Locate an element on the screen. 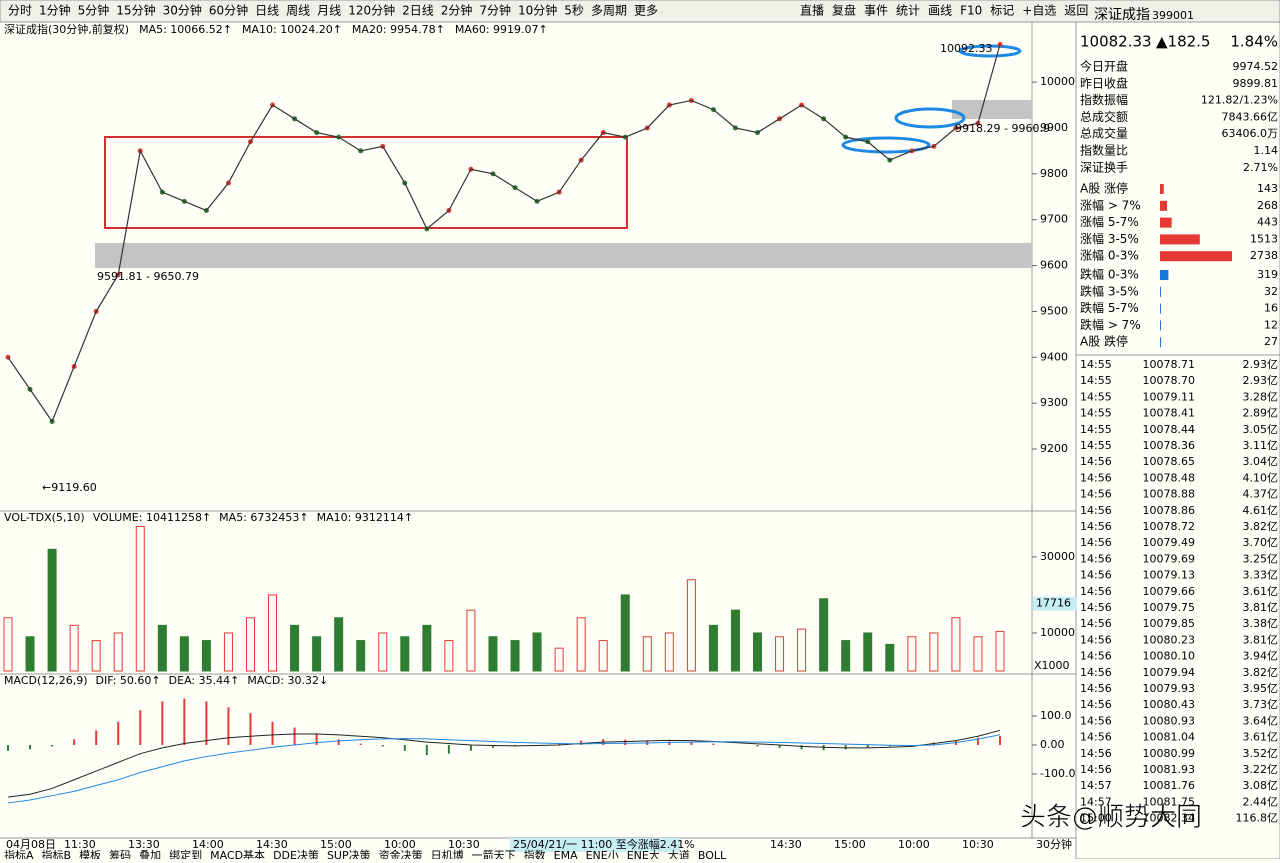 This screenshot has height=863, width=1280. tick-price: 10081.04 is located at coordinates (1169, 737).